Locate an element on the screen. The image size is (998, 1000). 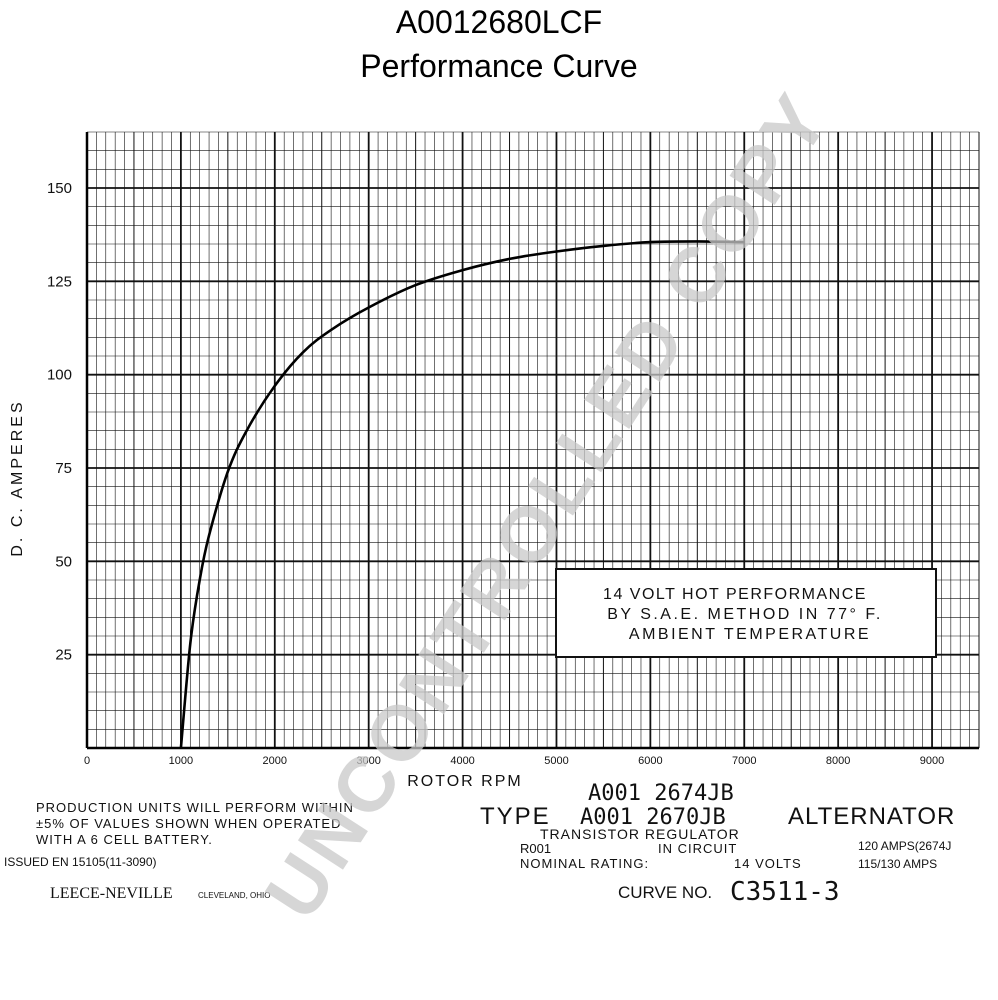
x-tick-label: 1000 is located at coordinates (181, 761).